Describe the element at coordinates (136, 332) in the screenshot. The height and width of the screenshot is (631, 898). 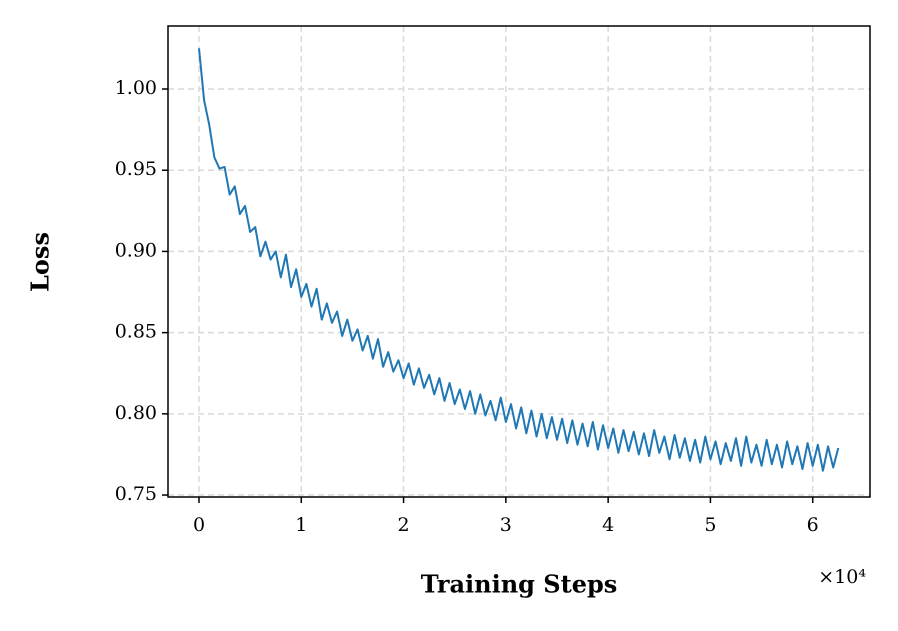
I see `y-tick-label: 0.85` at that location.